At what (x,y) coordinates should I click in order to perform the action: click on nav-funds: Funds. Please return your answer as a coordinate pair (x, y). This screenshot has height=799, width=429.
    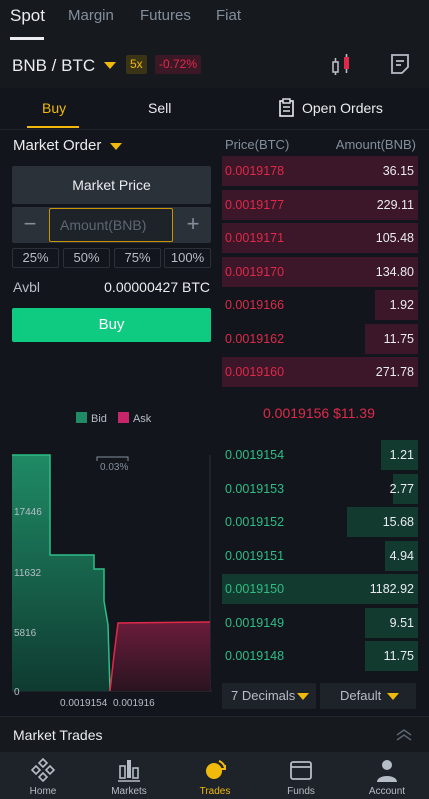
    Looking at the image, I should click on (301, 775).